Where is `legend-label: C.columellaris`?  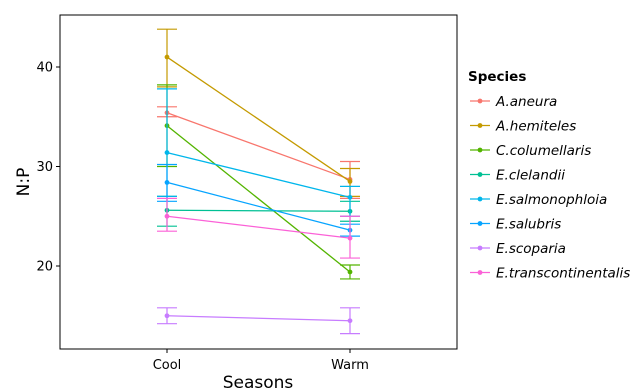
legend-label: C.columellaris is located at coordinates (543, 151).